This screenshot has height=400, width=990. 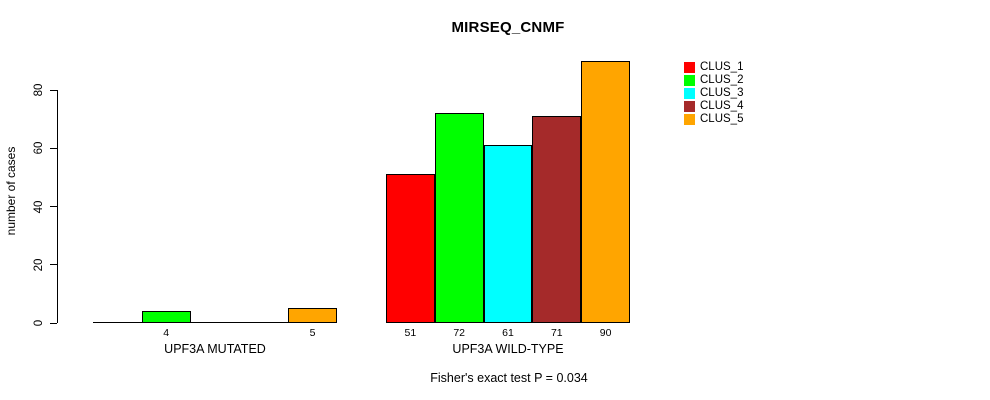 I want to click on legend-item-clus_4: CLUS_4, so click(x=713, y=106).